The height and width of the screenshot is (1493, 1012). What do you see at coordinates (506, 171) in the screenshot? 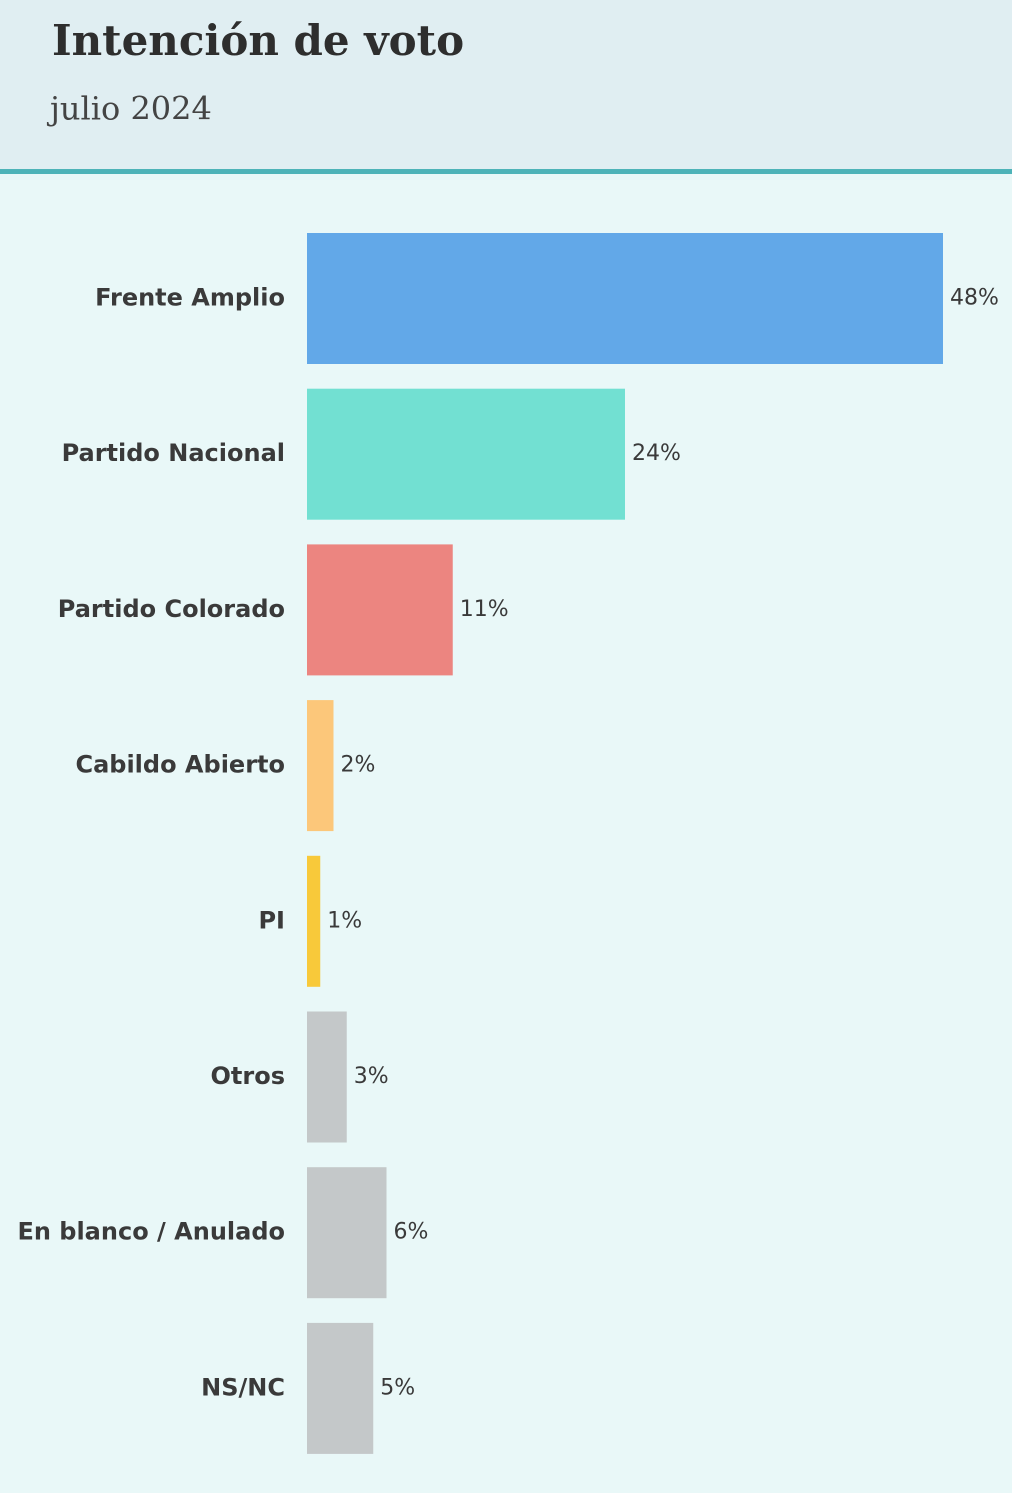
I see `header-rule` at bounding box center [506, 171].